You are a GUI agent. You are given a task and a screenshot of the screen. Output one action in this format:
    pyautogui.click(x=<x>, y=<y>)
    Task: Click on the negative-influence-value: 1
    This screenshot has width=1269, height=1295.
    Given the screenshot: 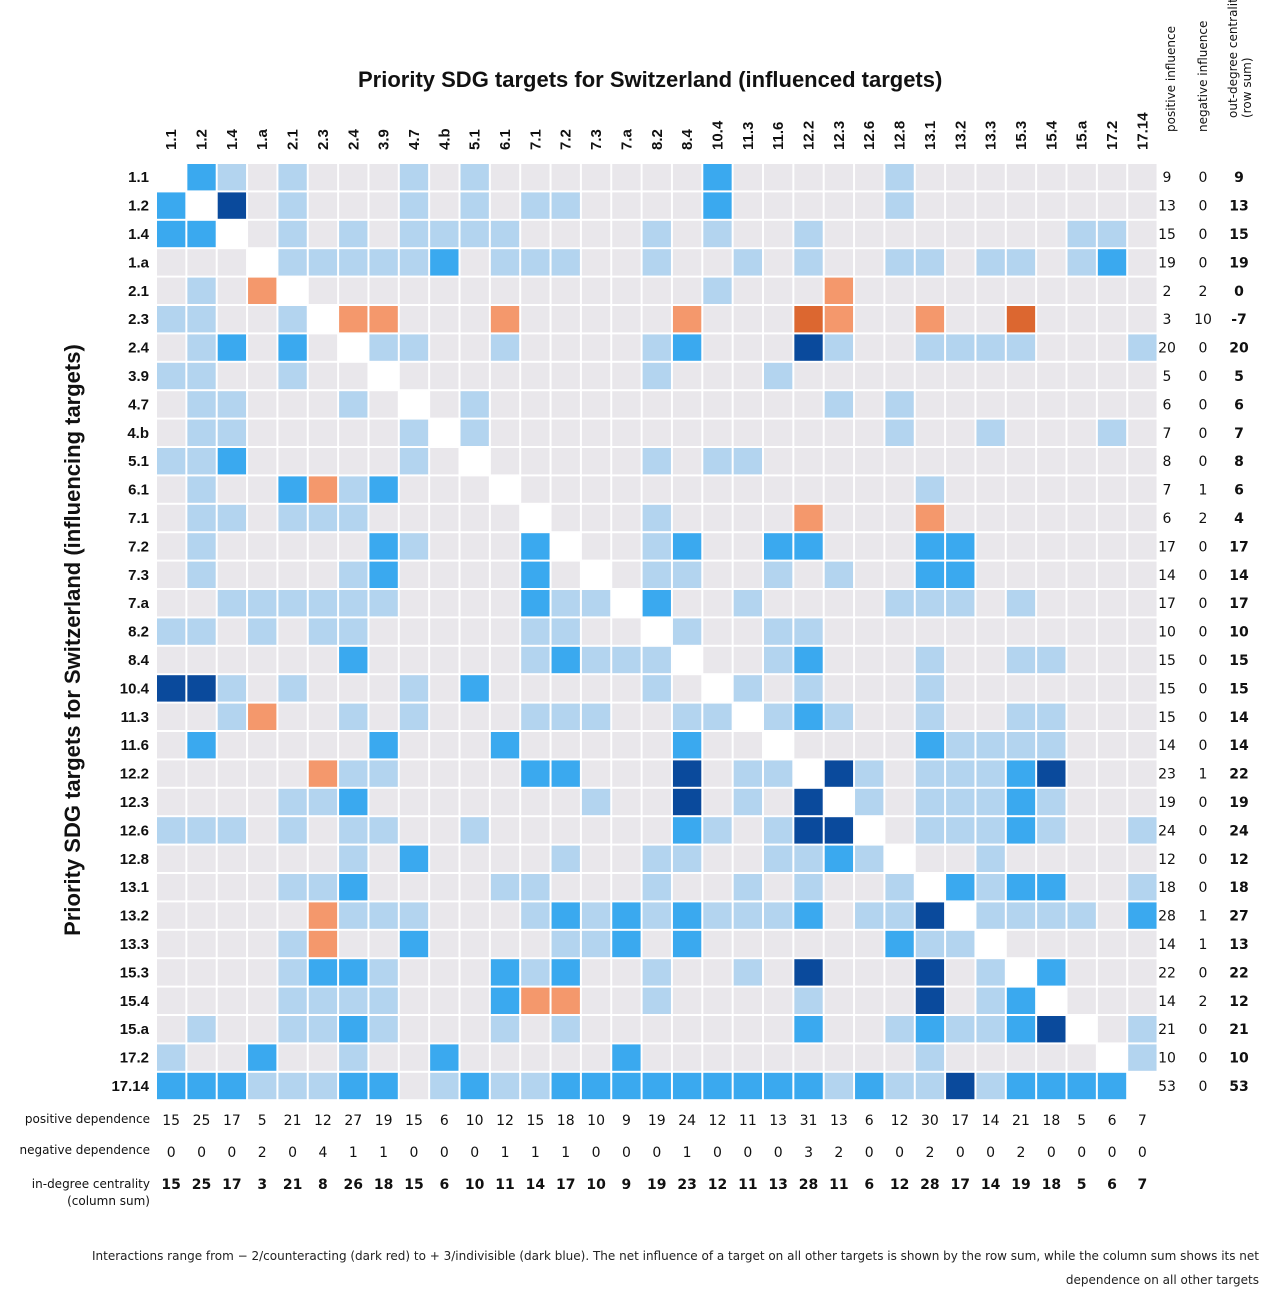 What is the action you would take?
    pyautogui.click(x=1203, y=491)
    